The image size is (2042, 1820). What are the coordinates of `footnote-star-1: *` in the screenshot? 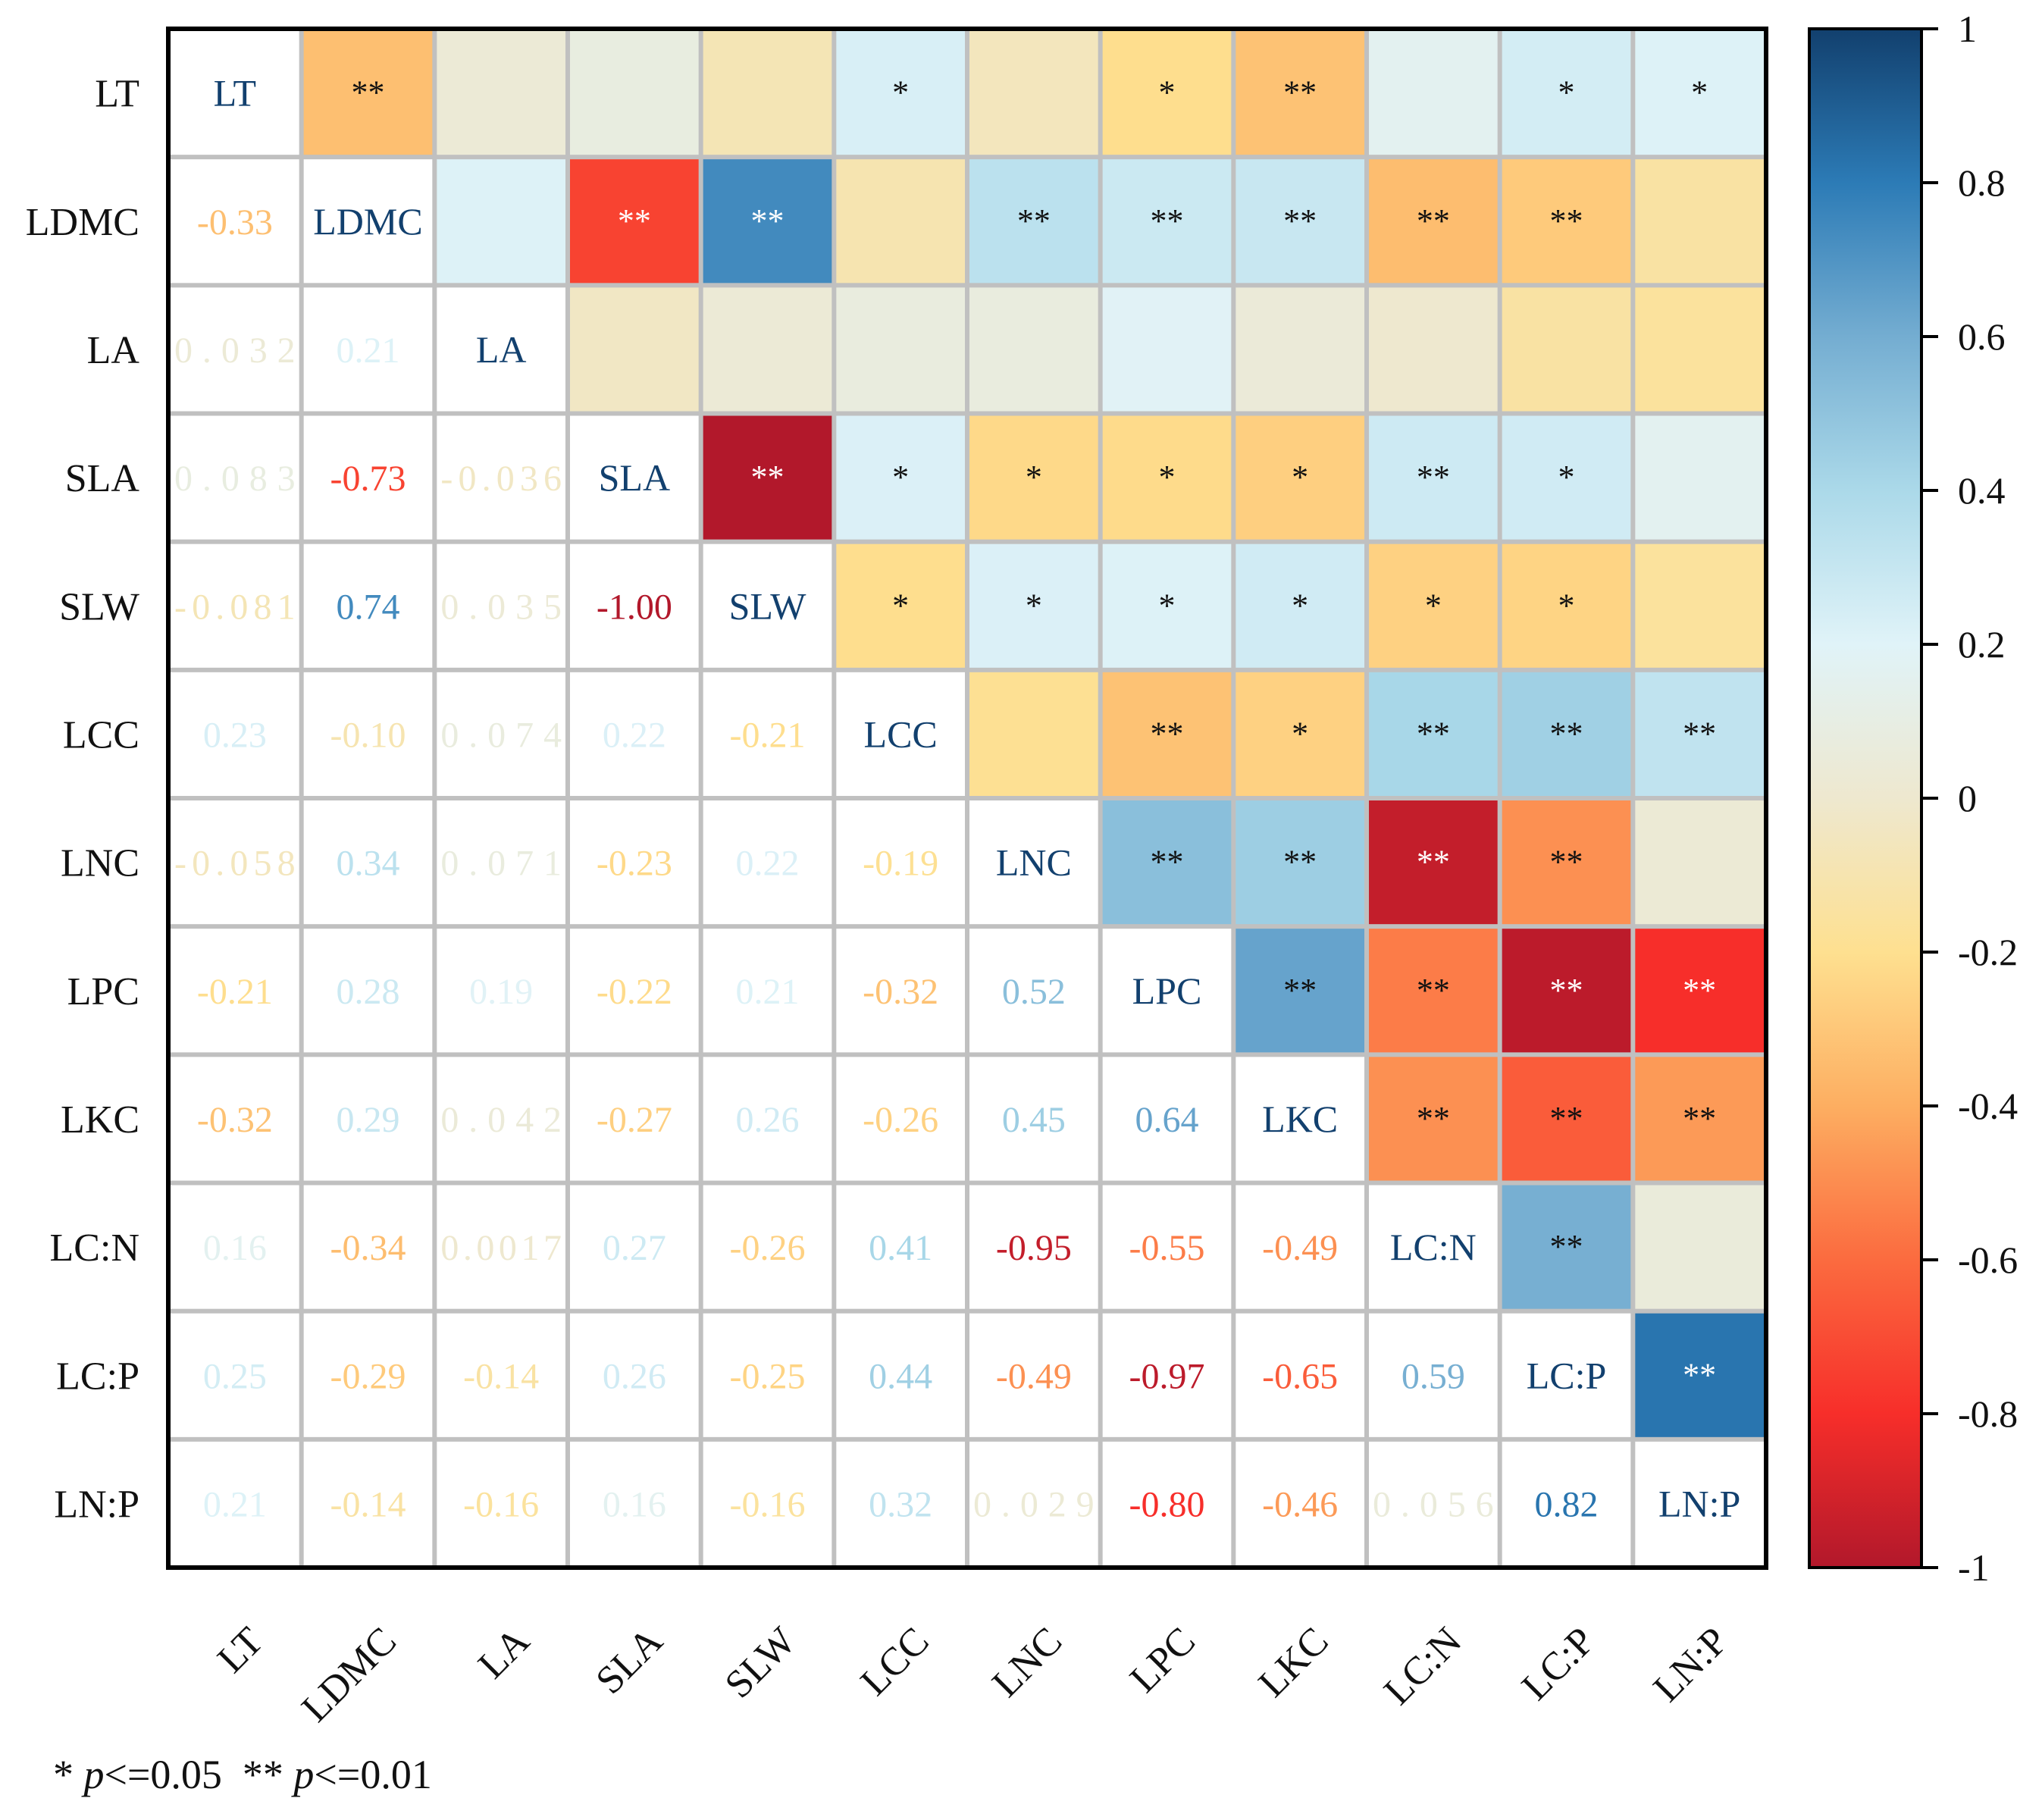 It's located at (63, 1774).